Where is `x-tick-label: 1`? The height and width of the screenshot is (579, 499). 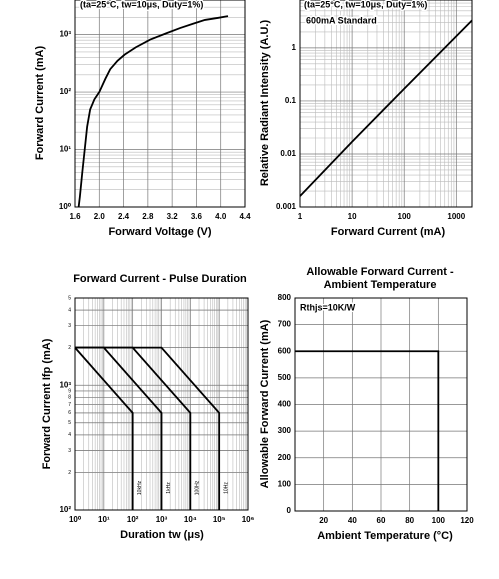 x-tick-label: 1 is located at coordinates (300, 216).